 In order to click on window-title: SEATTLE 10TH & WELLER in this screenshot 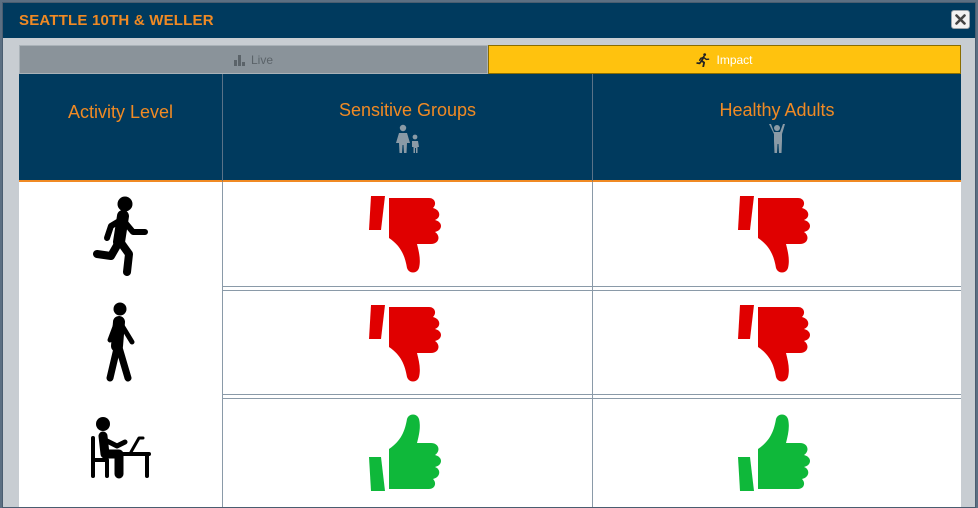, I will do `click(116, 20)`.